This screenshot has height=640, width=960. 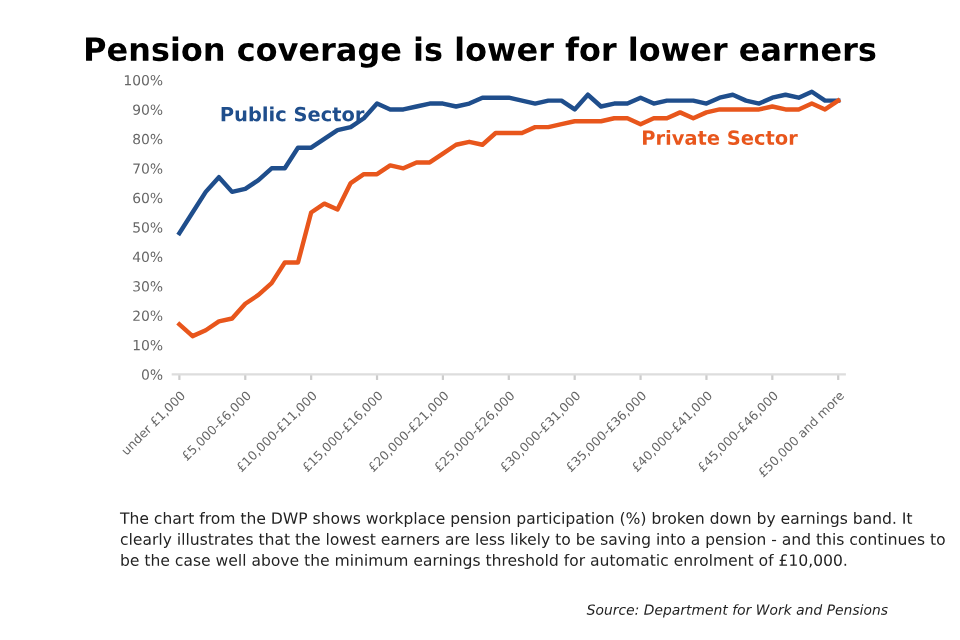 What do you see at coordinates (481, 52) in the screenshot?
I see `chart-title: Pension coverage is lower for lower earners` at bounding box center [481, 52].